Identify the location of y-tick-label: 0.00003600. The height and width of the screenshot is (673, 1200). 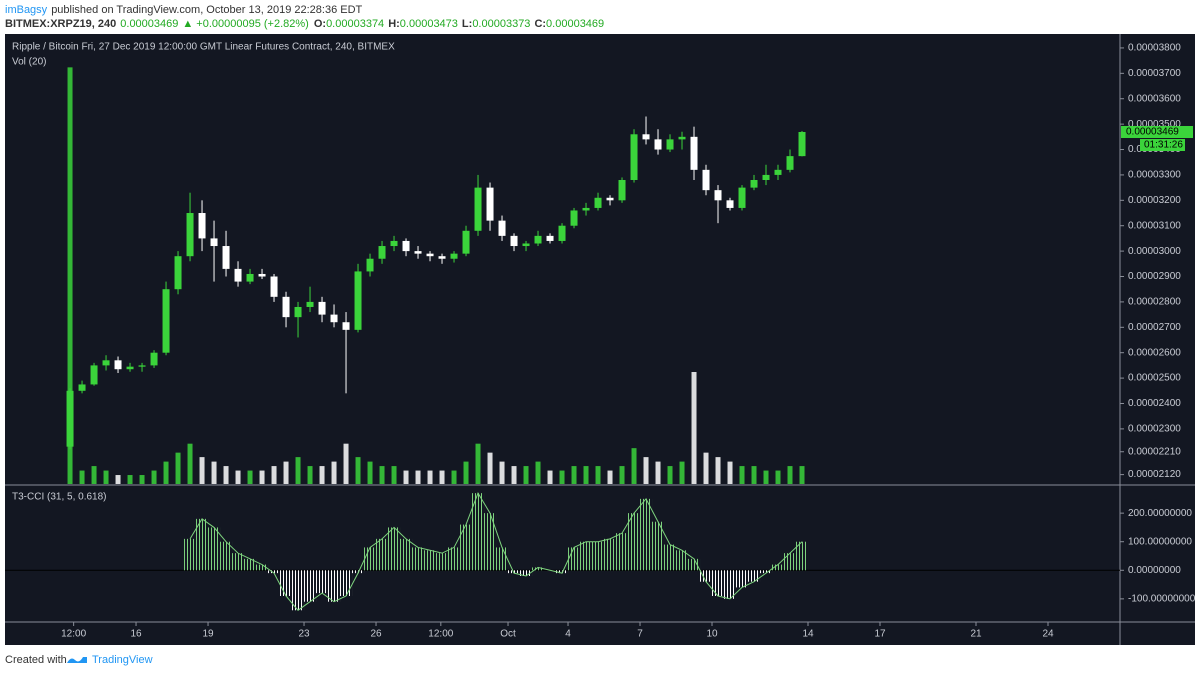
(1154, 98).